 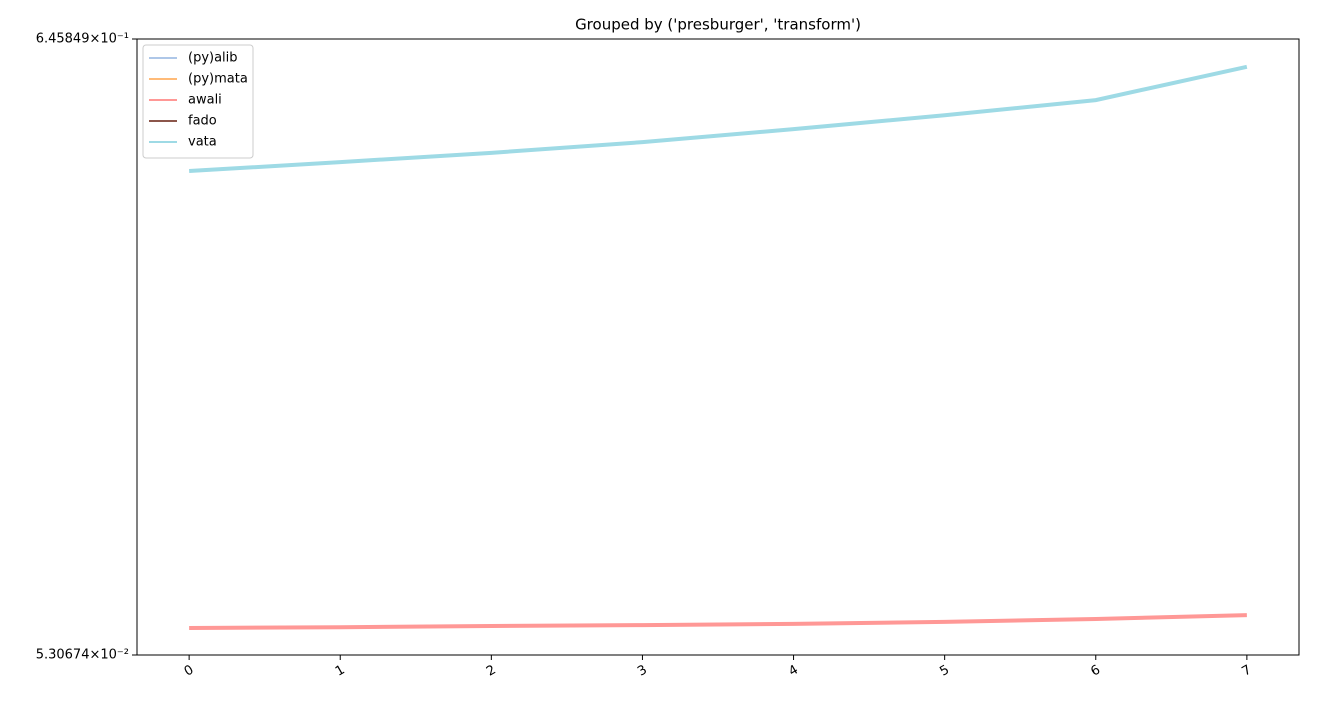 What do you see at coordinates (202, 142) in the screenshot?
I see `legend-label: vata` at bounding box center [202, 142].